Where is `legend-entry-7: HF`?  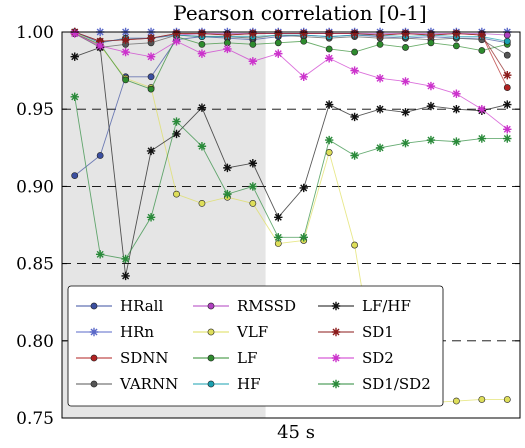
legend-entry-7: HF is located at coordinates (227, 384).